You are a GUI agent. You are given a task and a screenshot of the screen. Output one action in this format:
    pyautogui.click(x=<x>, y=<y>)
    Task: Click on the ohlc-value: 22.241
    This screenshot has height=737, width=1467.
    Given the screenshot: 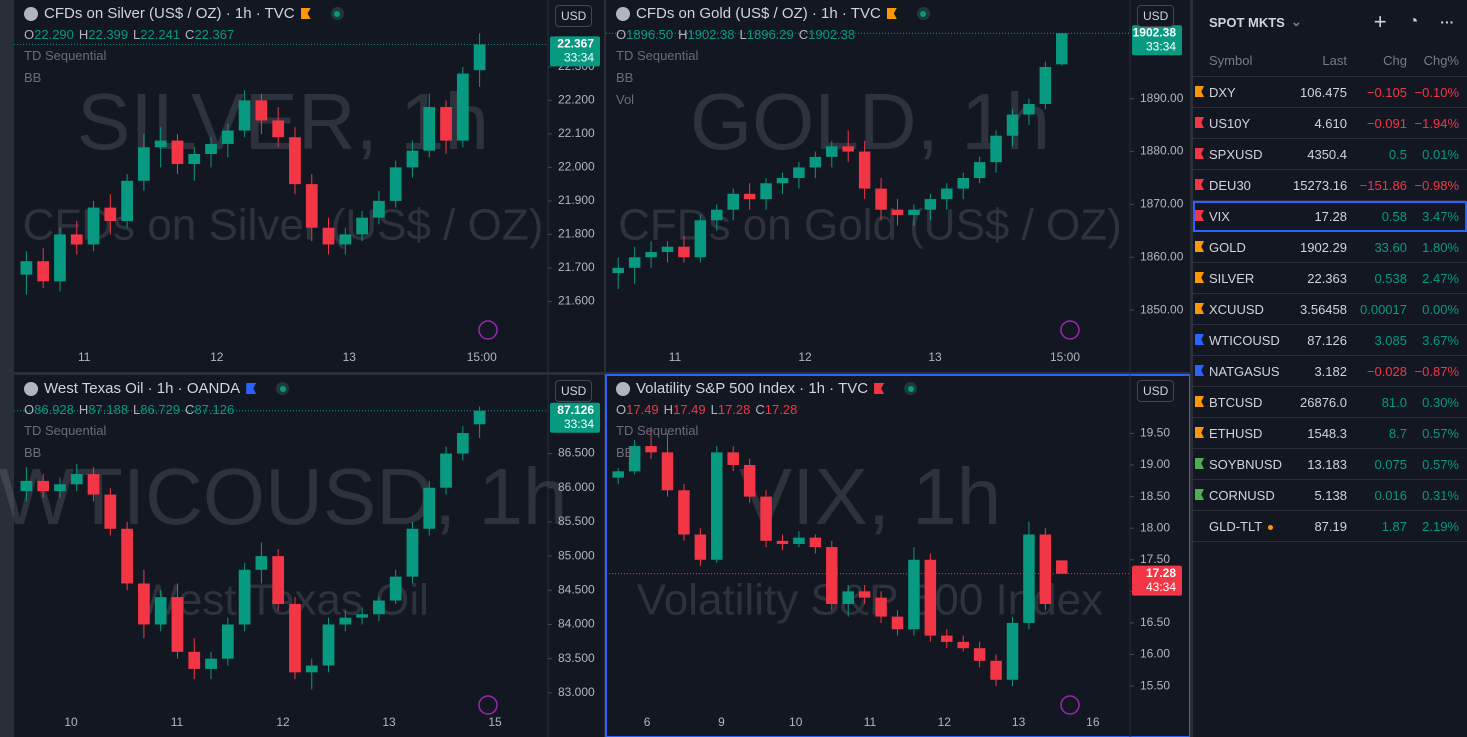 What is the action you would take?
    pyautogui.click(x=160, y=34)
    